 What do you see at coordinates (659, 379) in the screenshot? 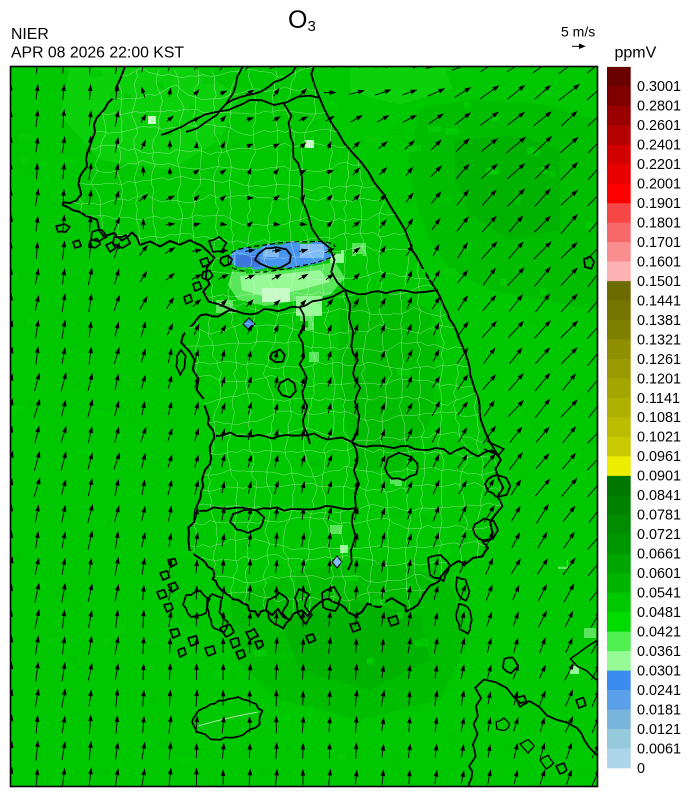
I see `svg-text: 0.1201` at bounding box center [659, 379].